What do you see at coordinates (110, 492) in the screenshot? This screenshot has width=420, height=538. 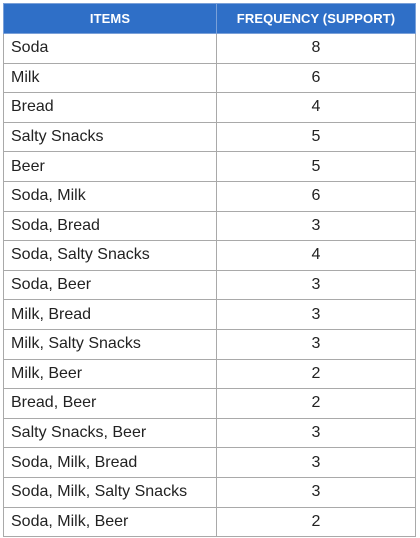 I see `itemset-cell: Soda, Milk, Salty Snacks` at bounding box center [110, 492].